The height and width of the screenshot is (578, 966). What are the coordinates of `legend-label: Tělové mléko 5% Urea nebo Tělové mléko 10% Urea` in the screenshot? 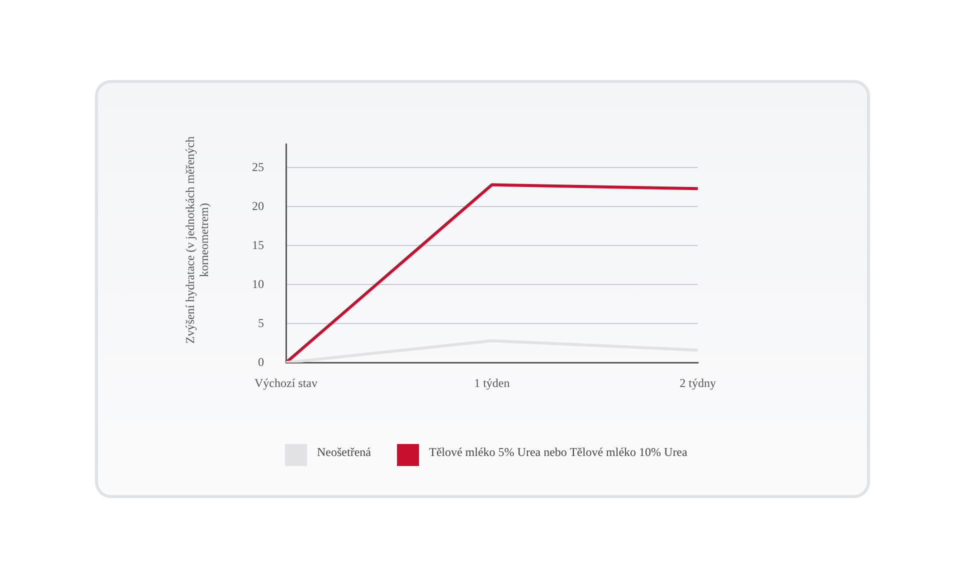 It's located at (558, 452).